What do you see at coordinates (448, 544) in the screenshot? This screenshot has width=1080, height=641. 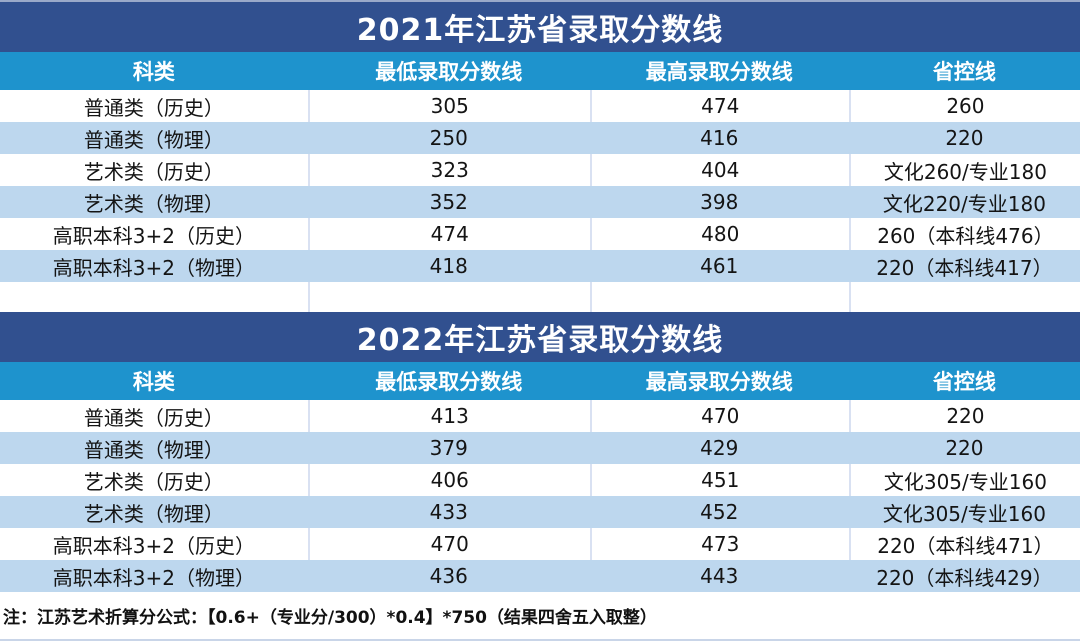 I see `cell-min-score: 470` at bounding box center [448, 544].